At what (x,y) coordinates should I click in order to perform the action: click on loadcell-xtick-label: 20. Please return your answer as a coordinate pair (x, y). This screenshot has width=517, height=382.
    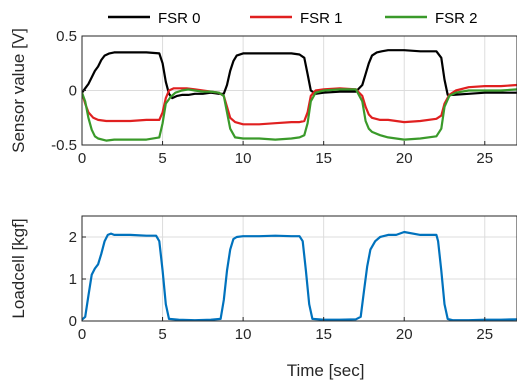
    Looking at the image, I should click on (404, 334).